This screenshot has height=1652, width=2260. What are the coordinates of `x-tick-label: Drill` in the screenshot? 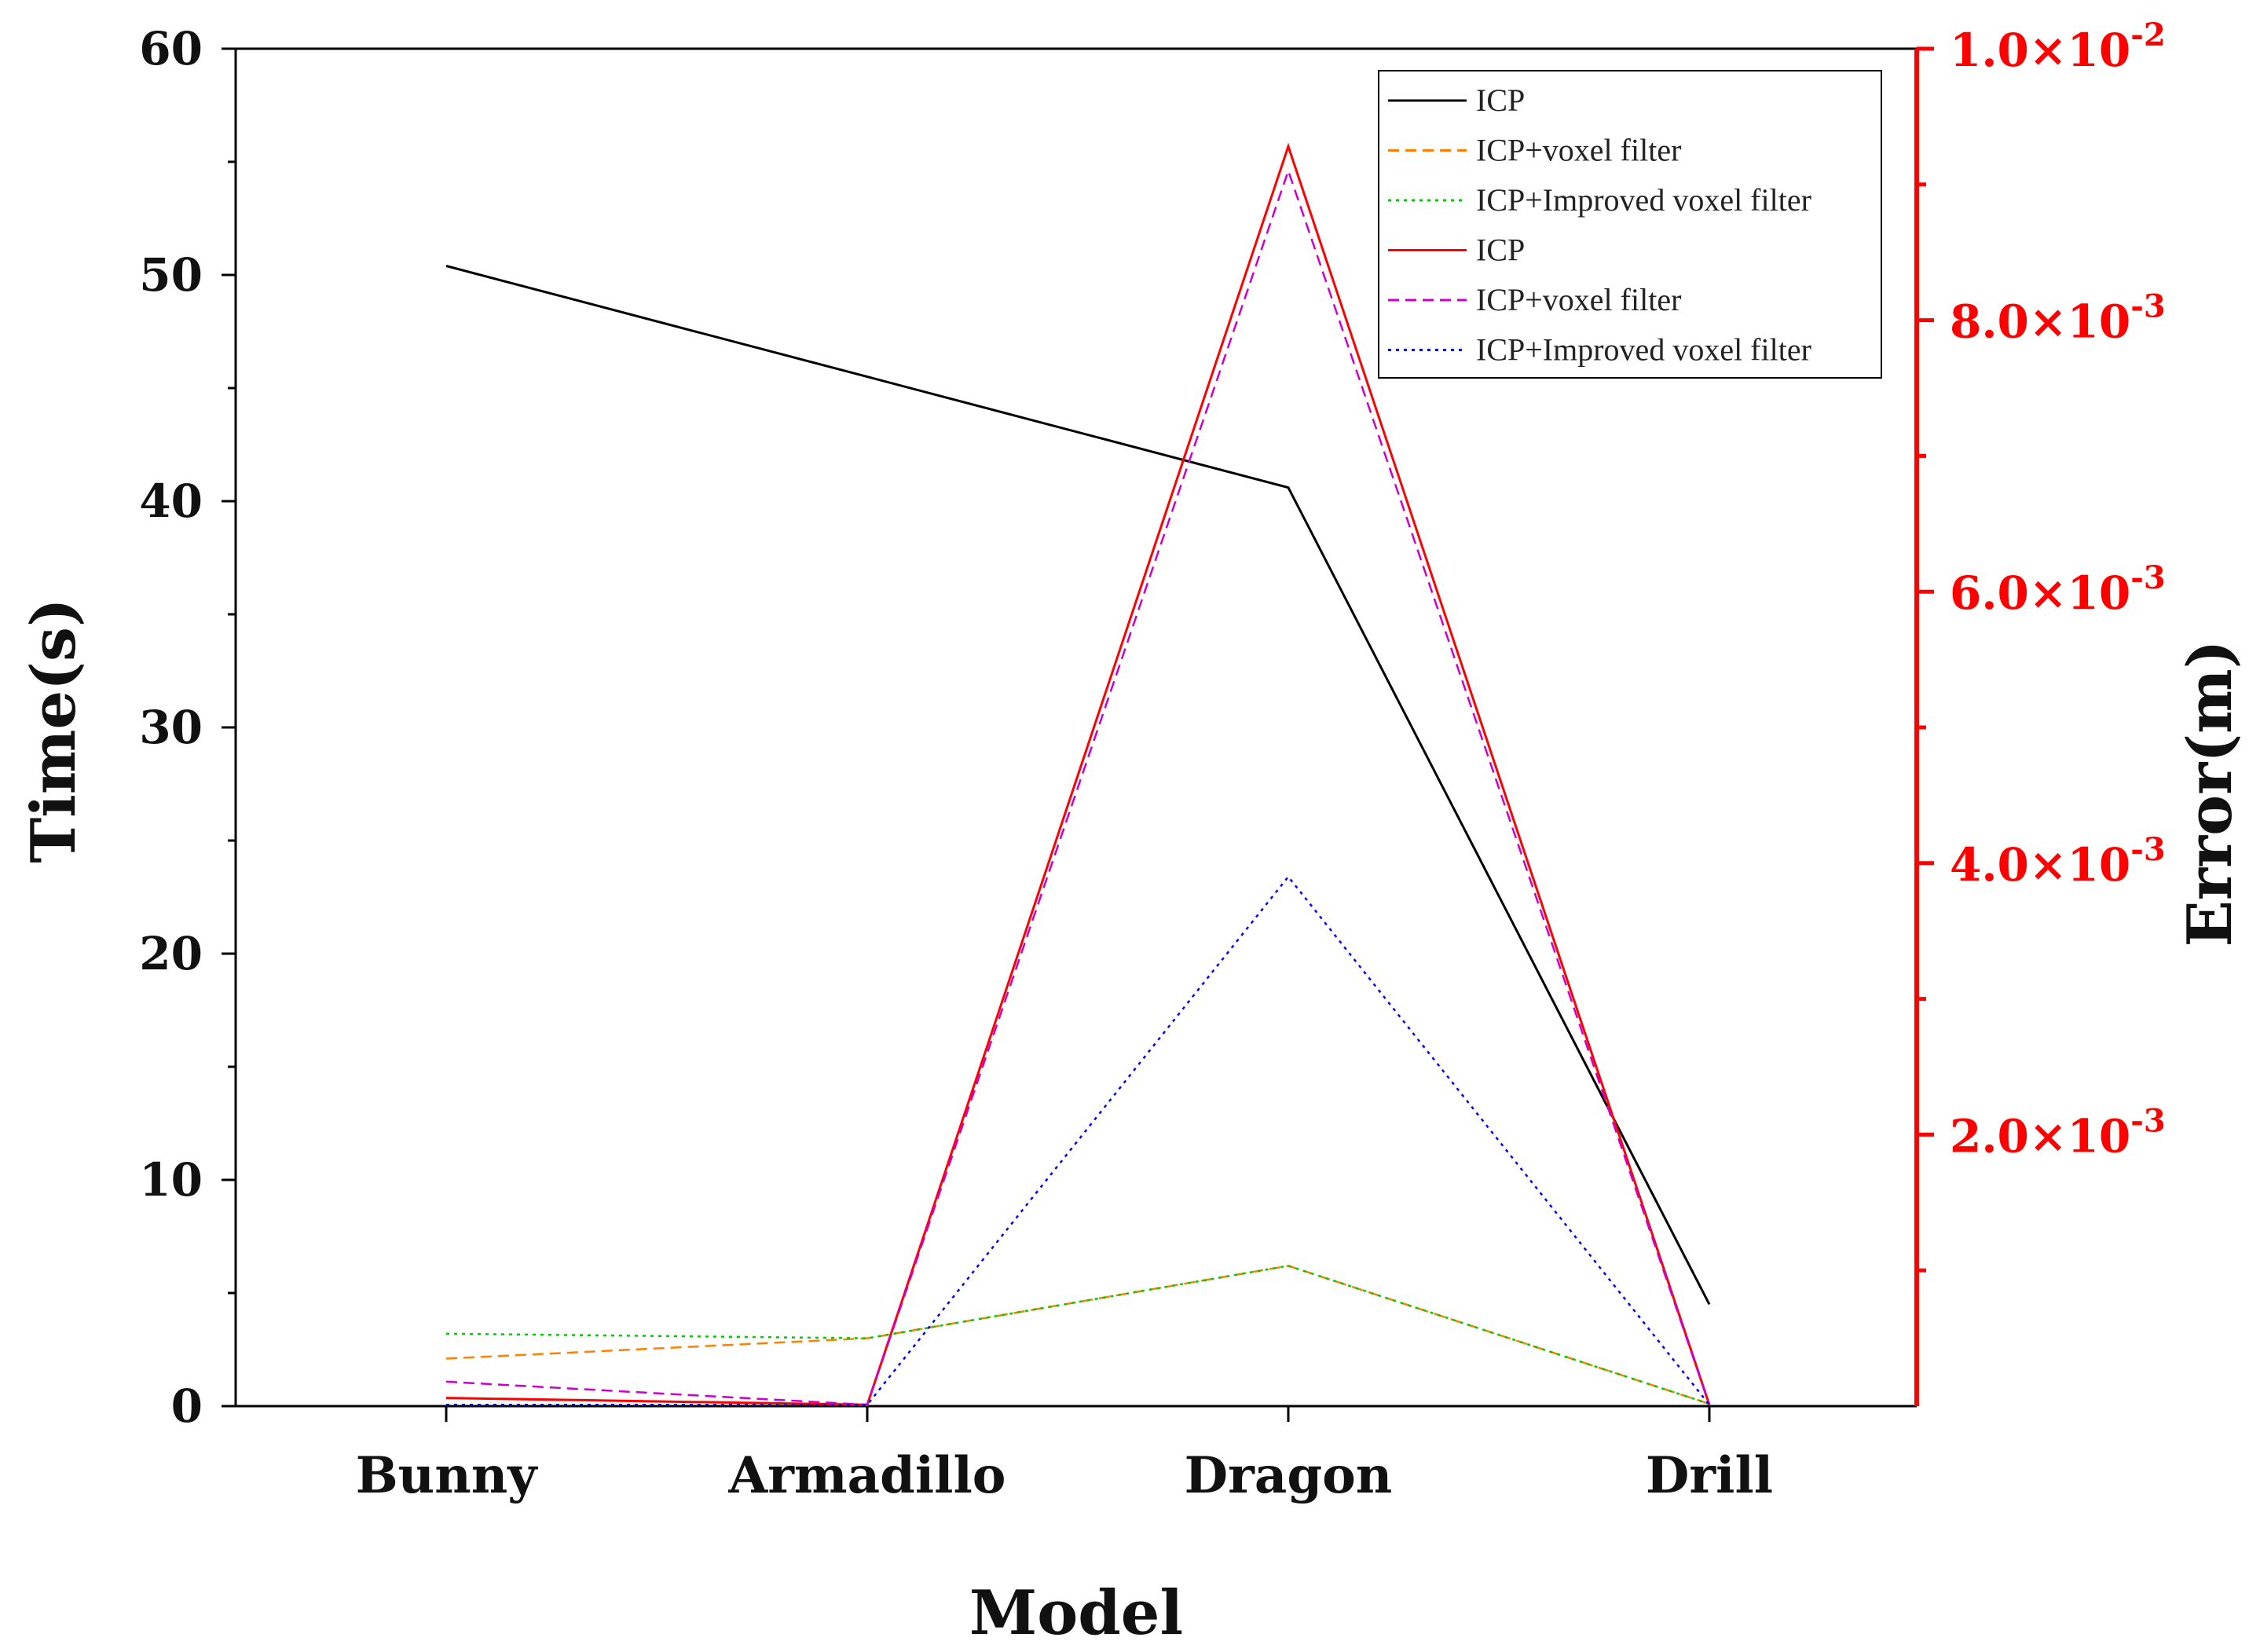 It's located at (1709, 1475).